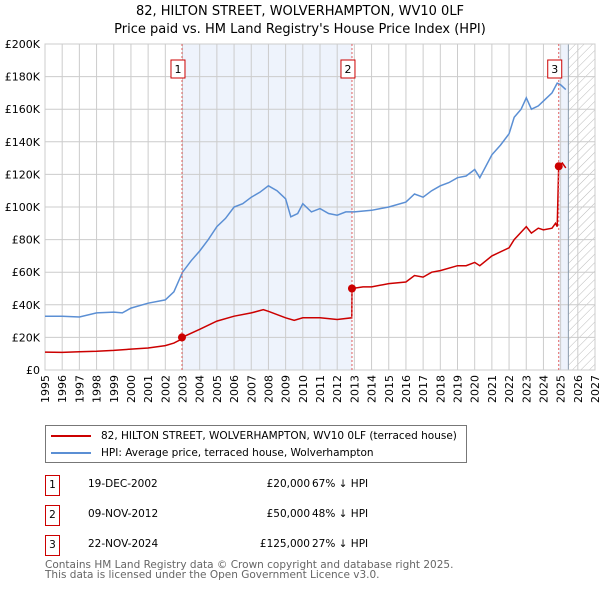  I want to click on sale-marker-label: 3, so click(554, 69).